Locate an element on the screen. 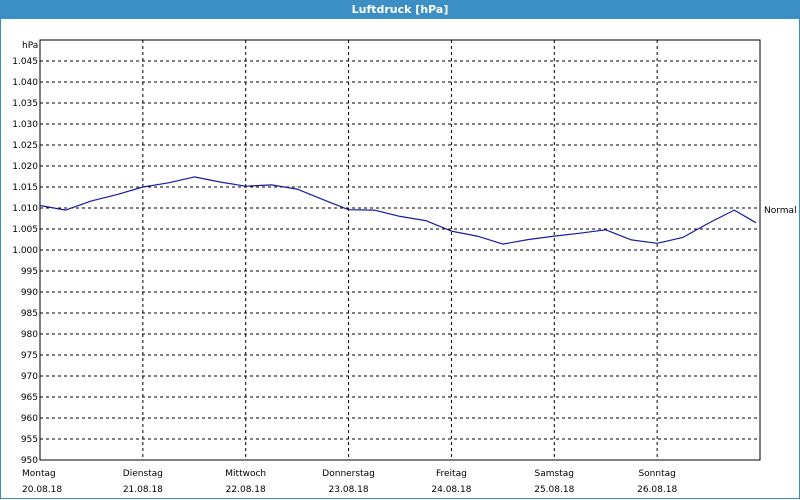  normal-annotation: Normal is located at coordinates (780, 211).